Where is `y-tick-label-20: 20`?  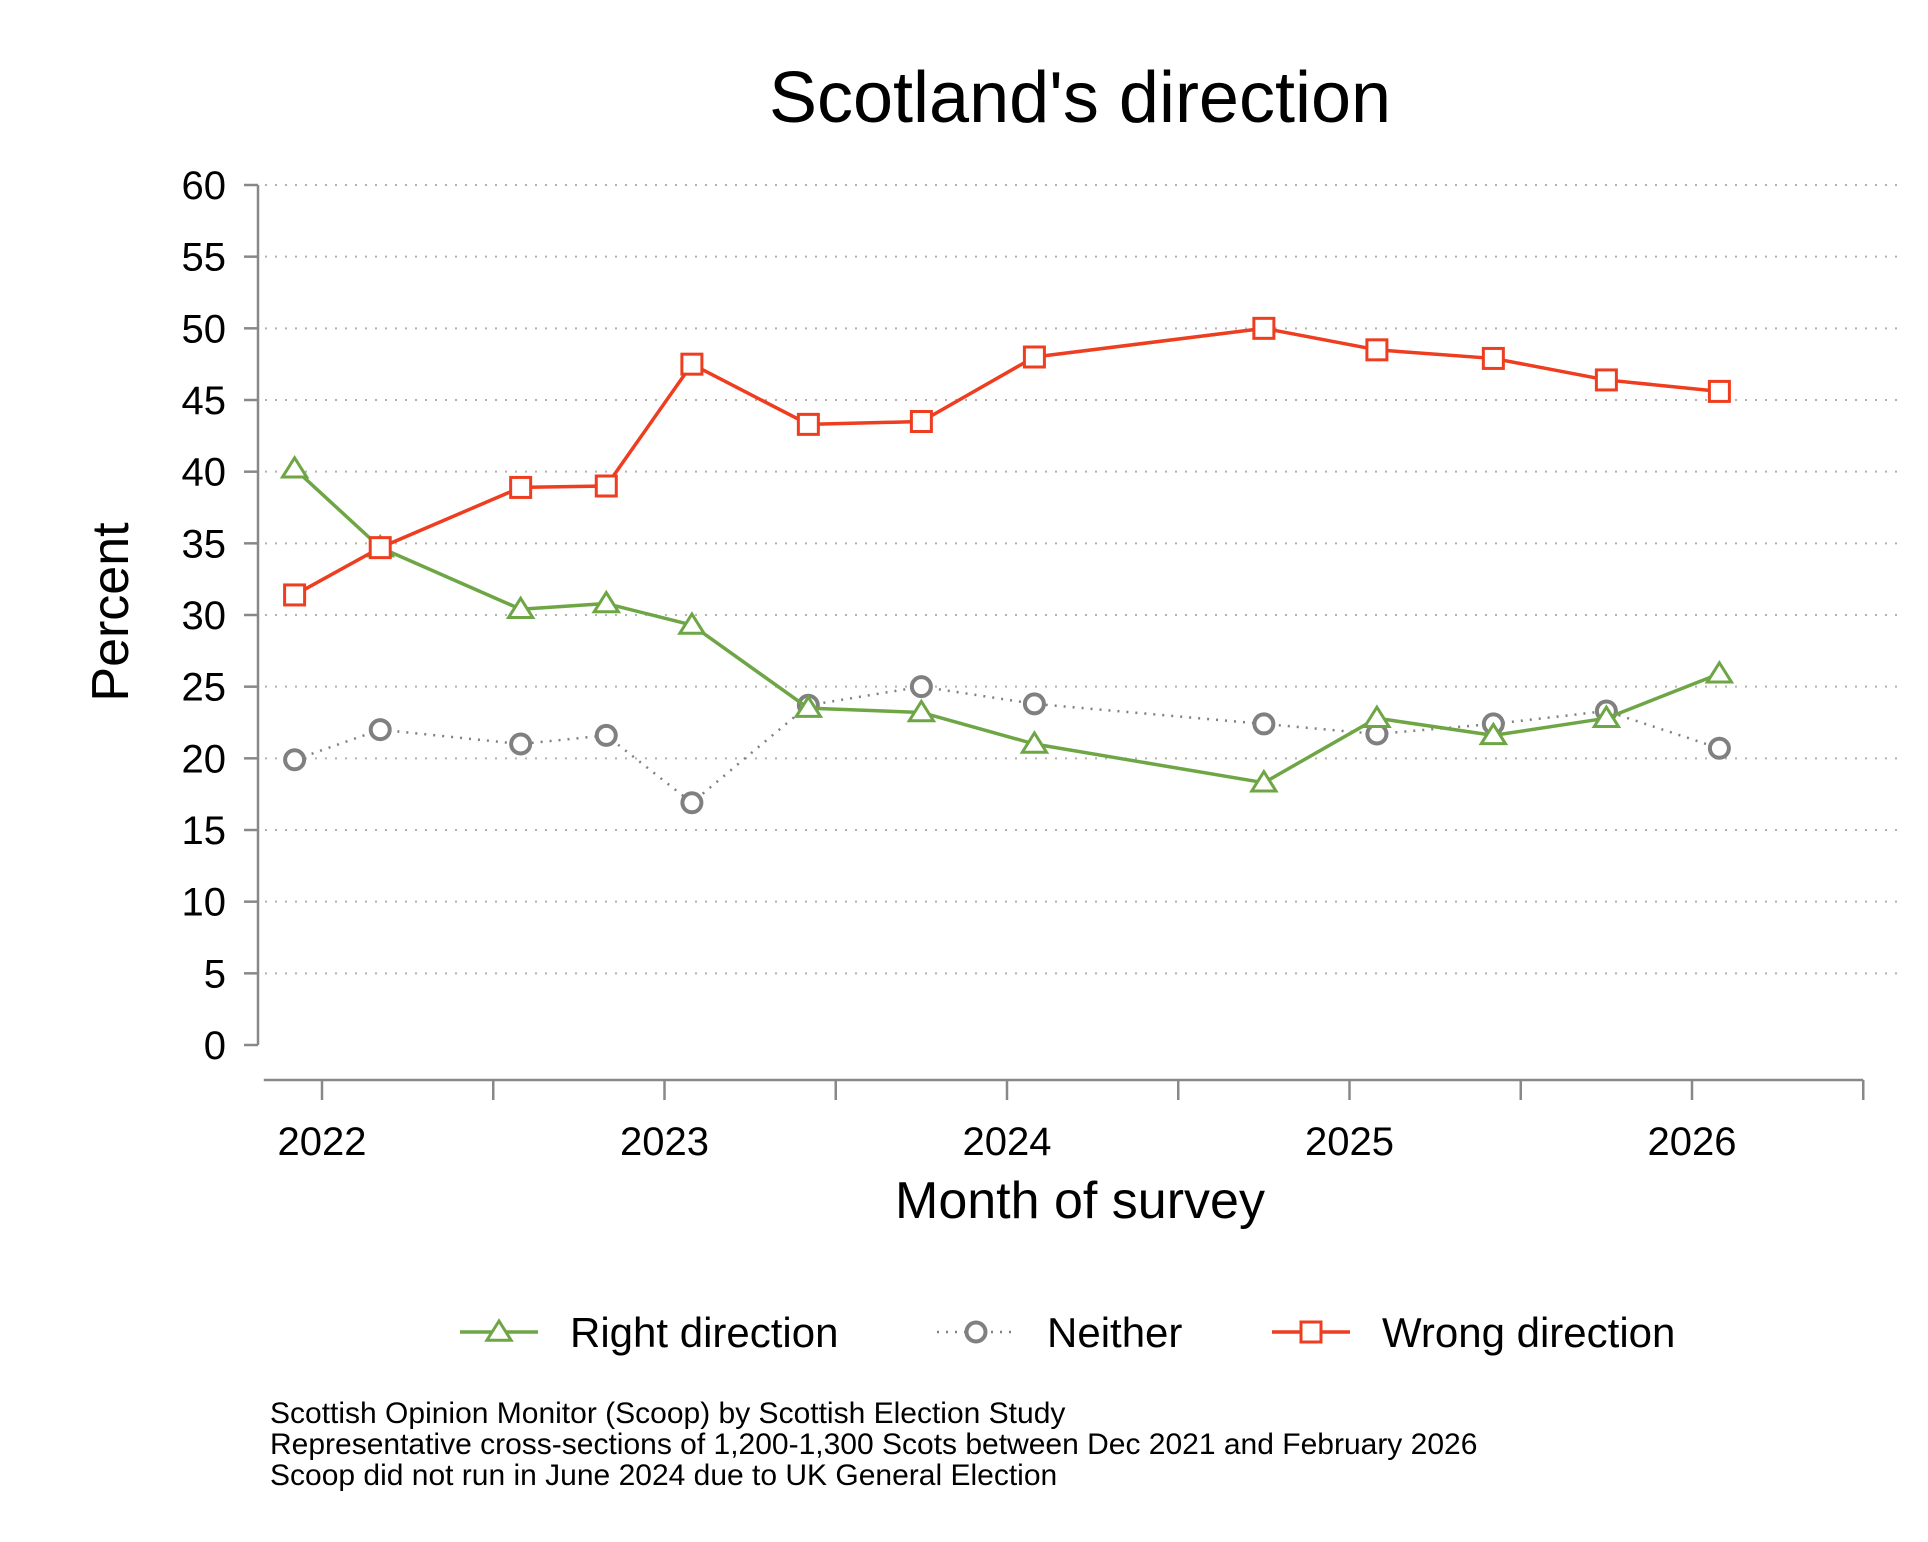
y-tick-label-20: 20 is located at coordinates (204, 759).